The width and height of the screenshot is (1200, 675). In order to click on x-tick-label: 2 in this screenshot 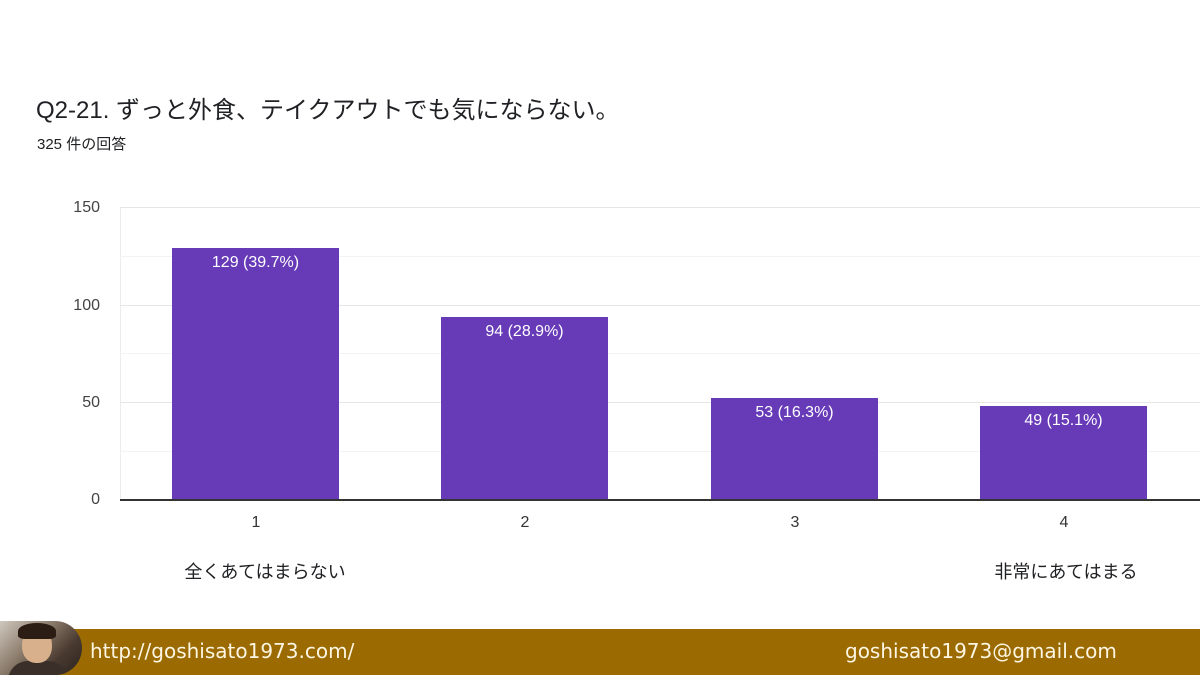, I will do `click(525, 522)`.